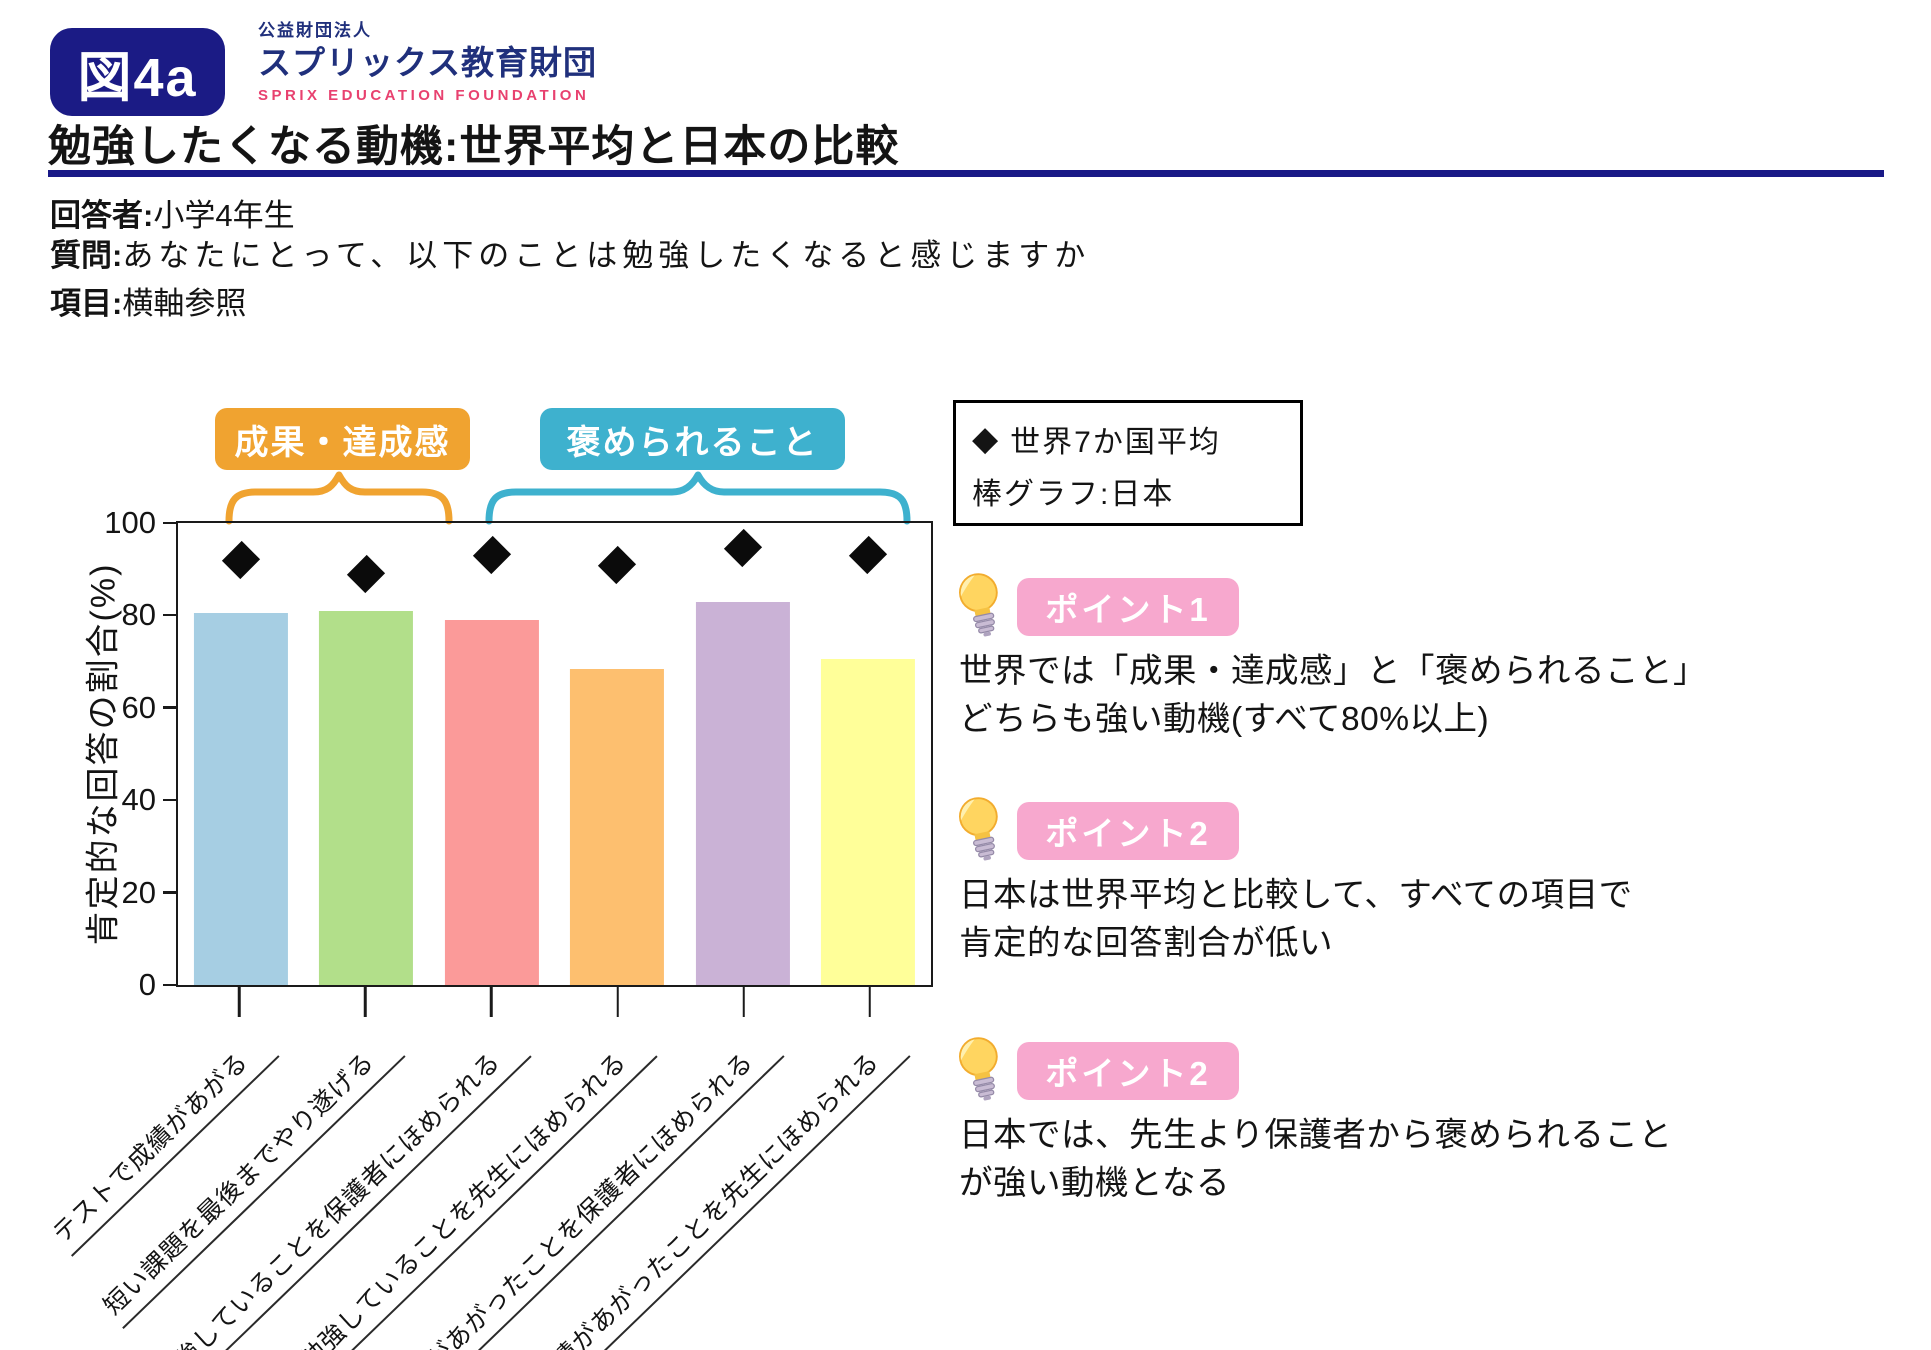 This screenshot has width=1931, height=1350. I want to click on legend-world-label: 世界7か国平均, so click(1115, 442).